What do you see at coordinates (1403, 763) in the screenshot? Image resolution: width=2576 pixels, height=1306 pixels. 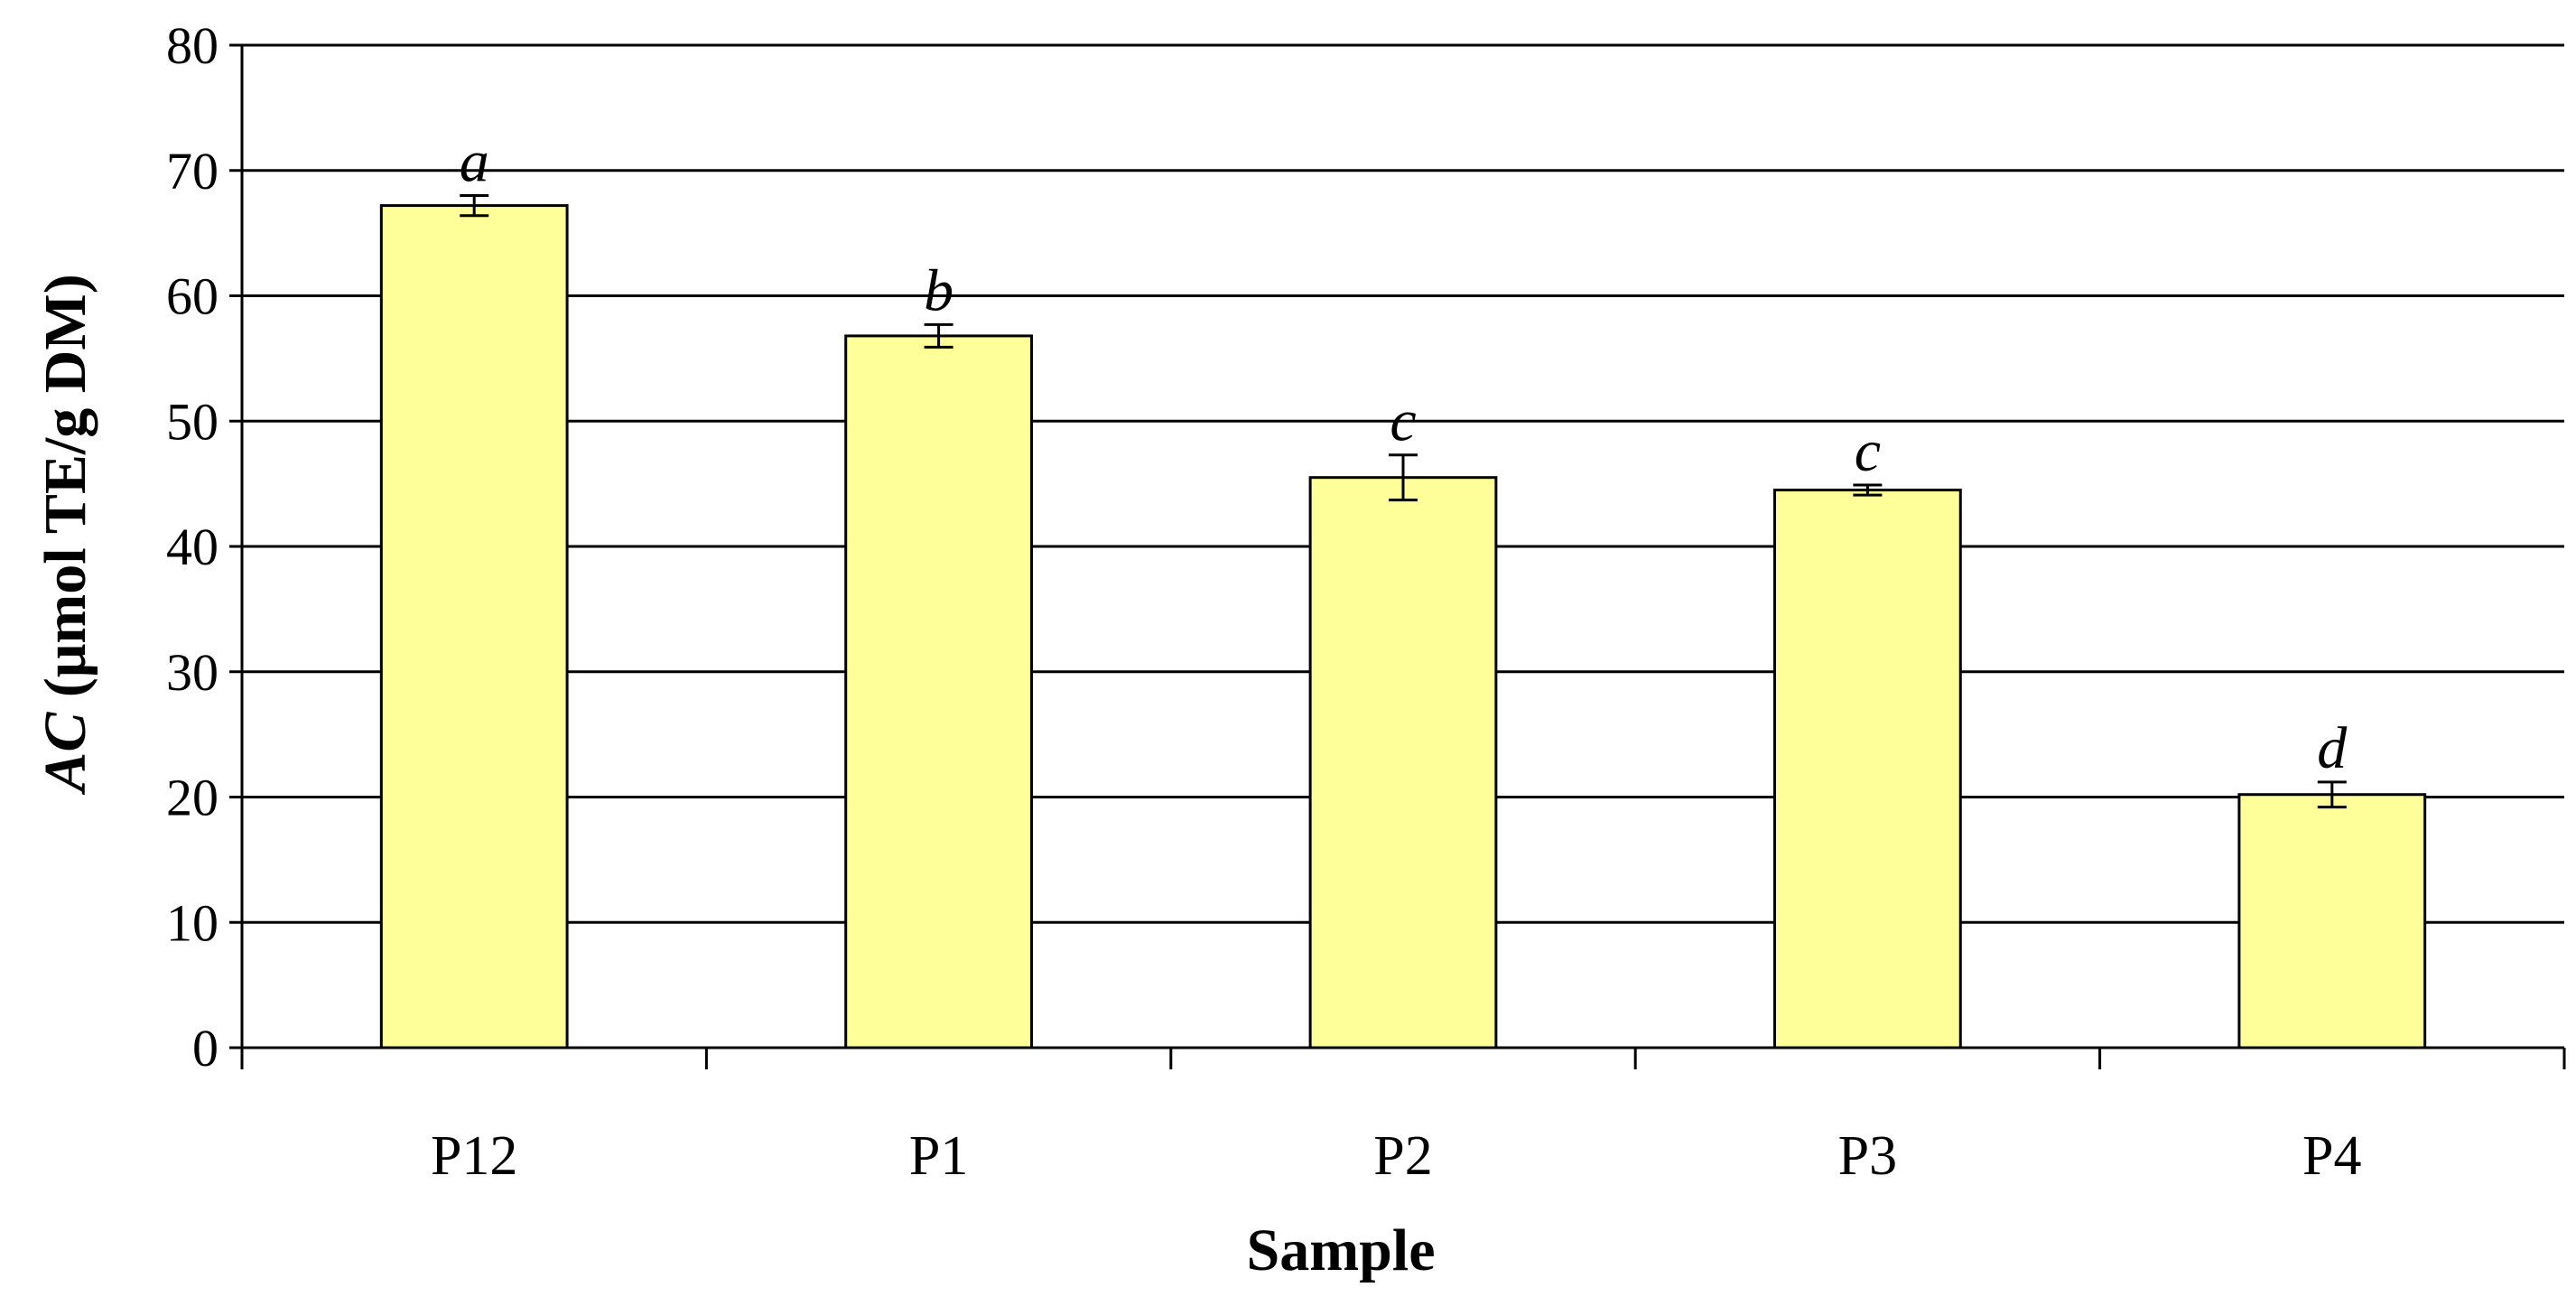 I see `bar-p2` at bounding box center [1403, 763].